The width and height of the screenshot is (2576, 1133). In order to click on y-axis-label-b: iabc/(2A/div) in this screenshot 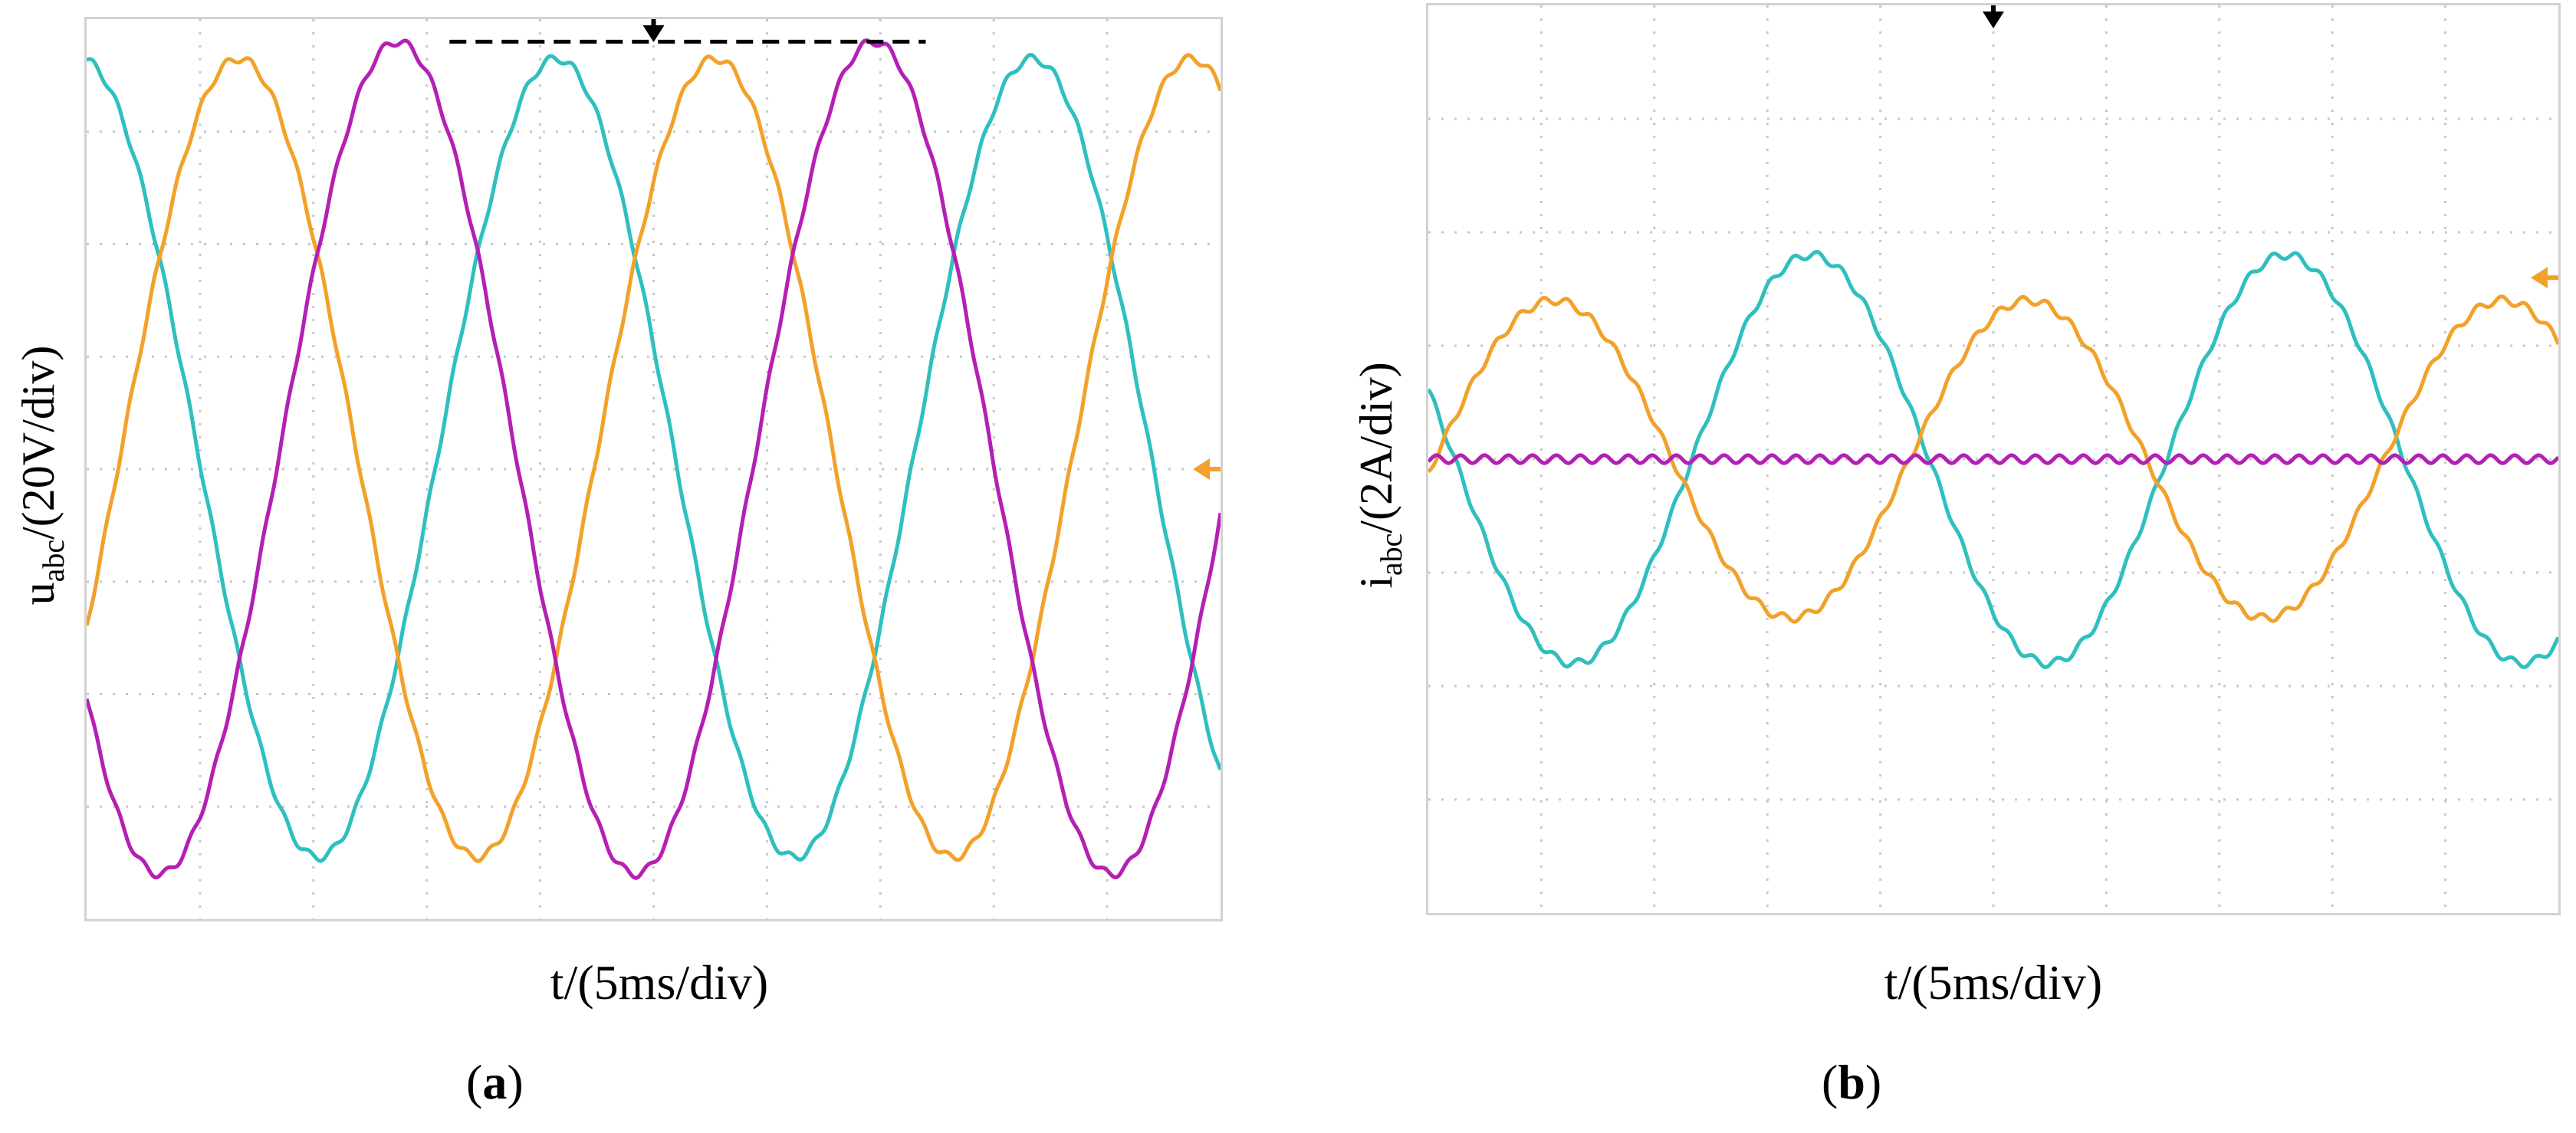, I will do `click(1379, 475)`.